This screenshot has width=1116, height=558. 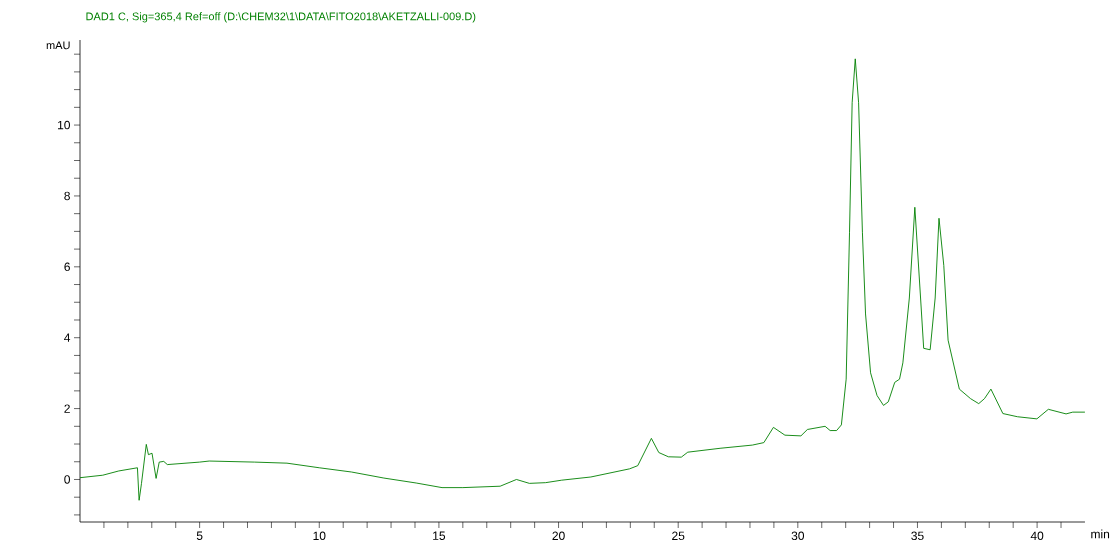 What do you see at coordinates (917, 536) in the screenshot?
I see `x-tick-label: 35` at bounding box center [917, 536].